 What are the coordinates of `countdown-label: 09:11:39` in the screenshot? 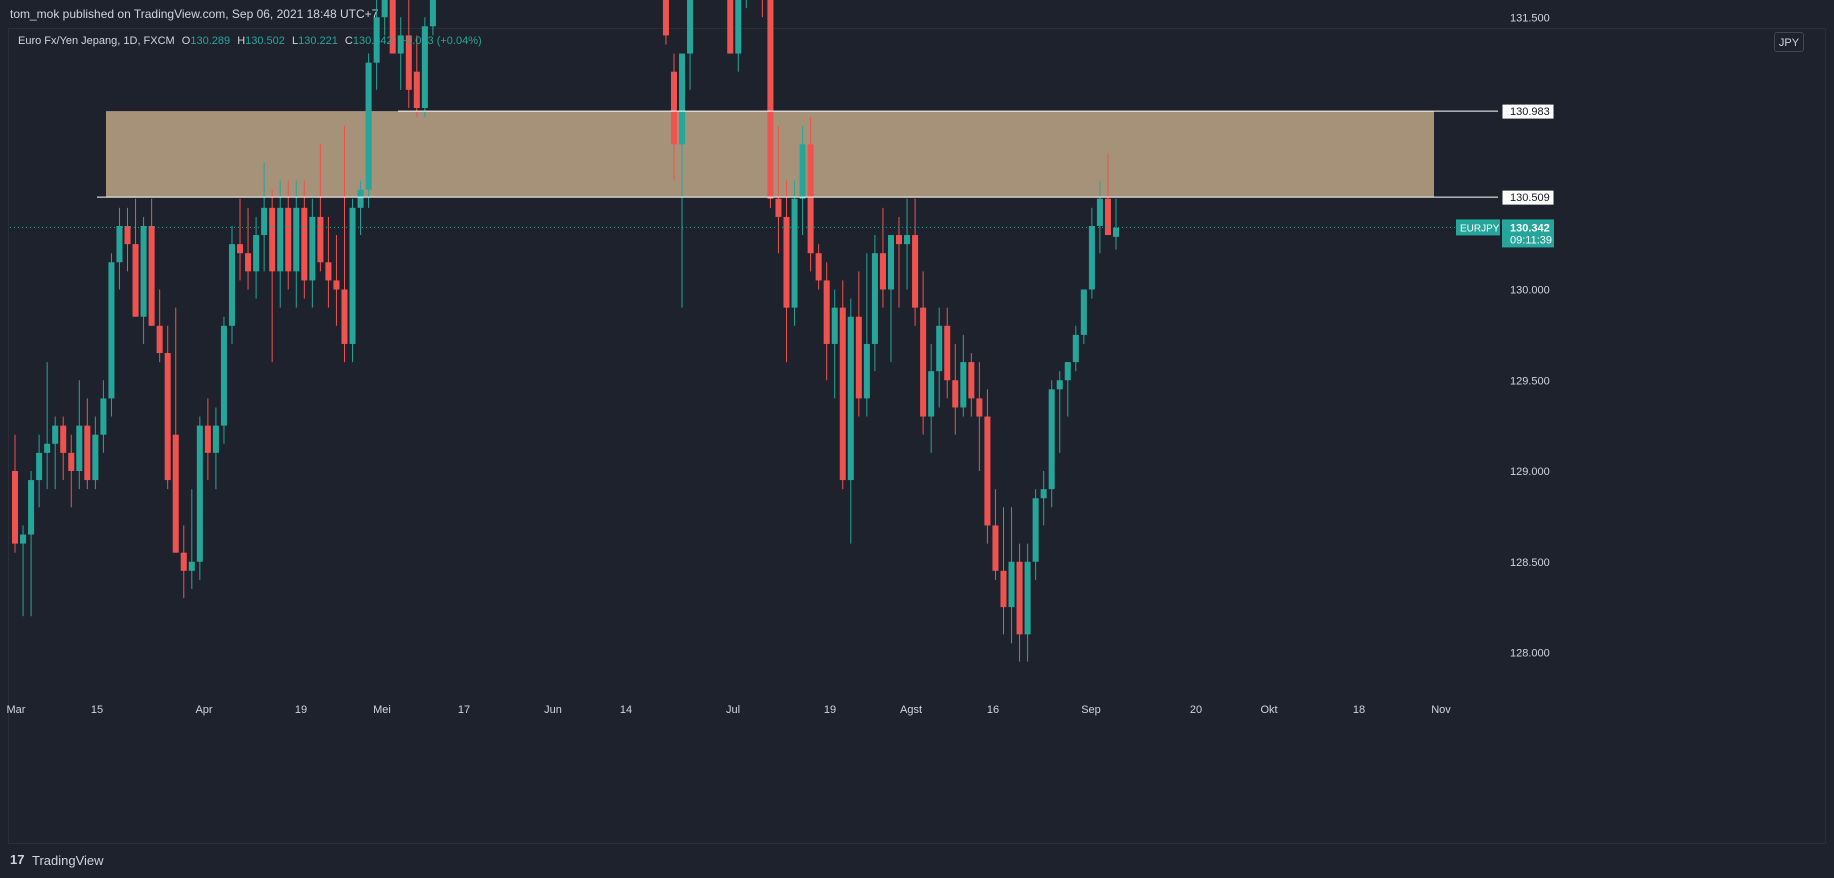 It's located at (1531, 240).